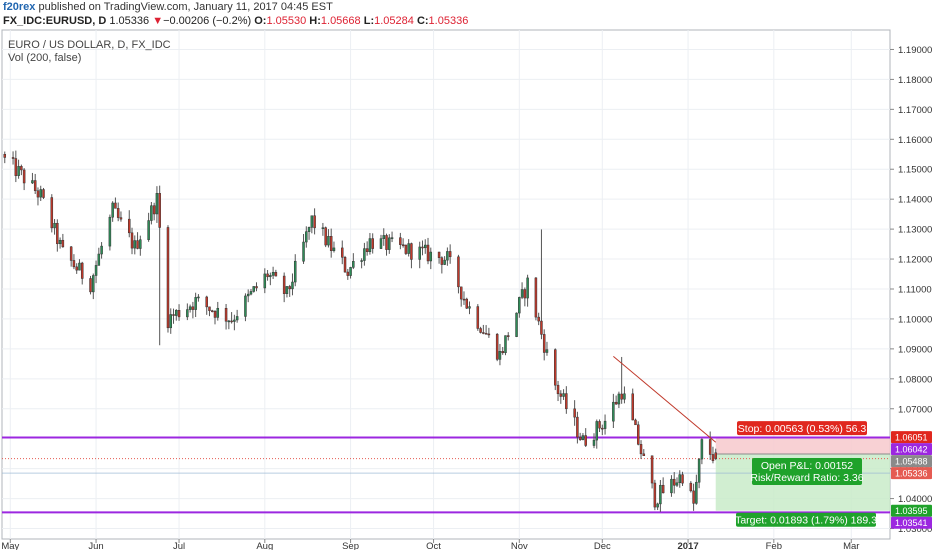 This screenshot has width=932, height=550. I want to click on price-tick-label: 1.10000, so click(915, 319).